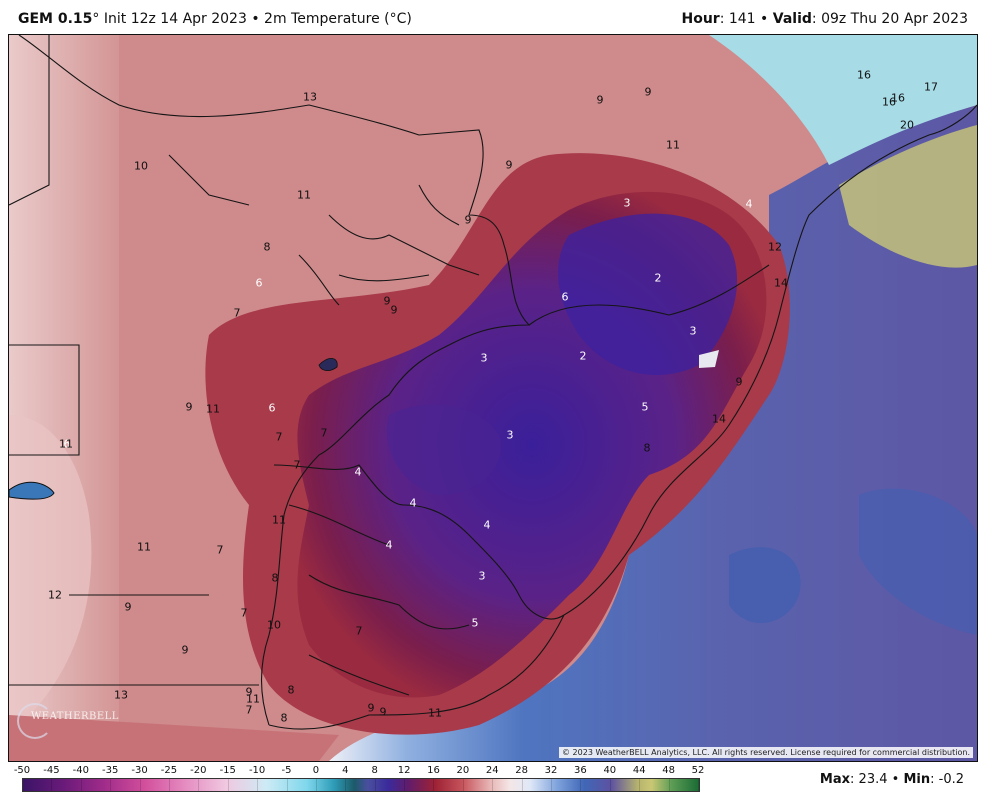 This screenshot has width=984, height=808. Describe the element at coordinates (931, 87) in the screenshot. I see `contour-label: 17` at that location.